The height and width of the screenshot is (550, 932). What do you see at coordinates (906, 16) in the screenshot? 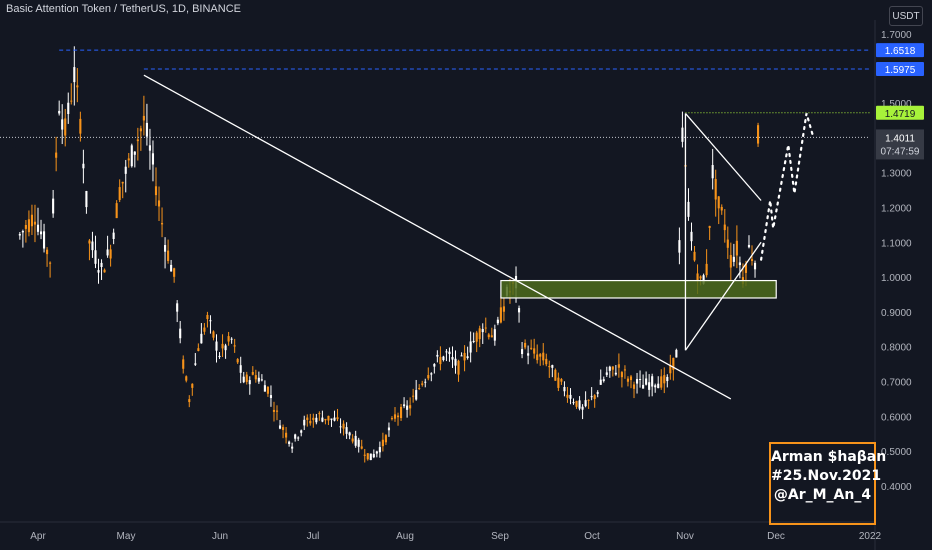
I see `currency-button: USDT` at bounding box center [906, 16].